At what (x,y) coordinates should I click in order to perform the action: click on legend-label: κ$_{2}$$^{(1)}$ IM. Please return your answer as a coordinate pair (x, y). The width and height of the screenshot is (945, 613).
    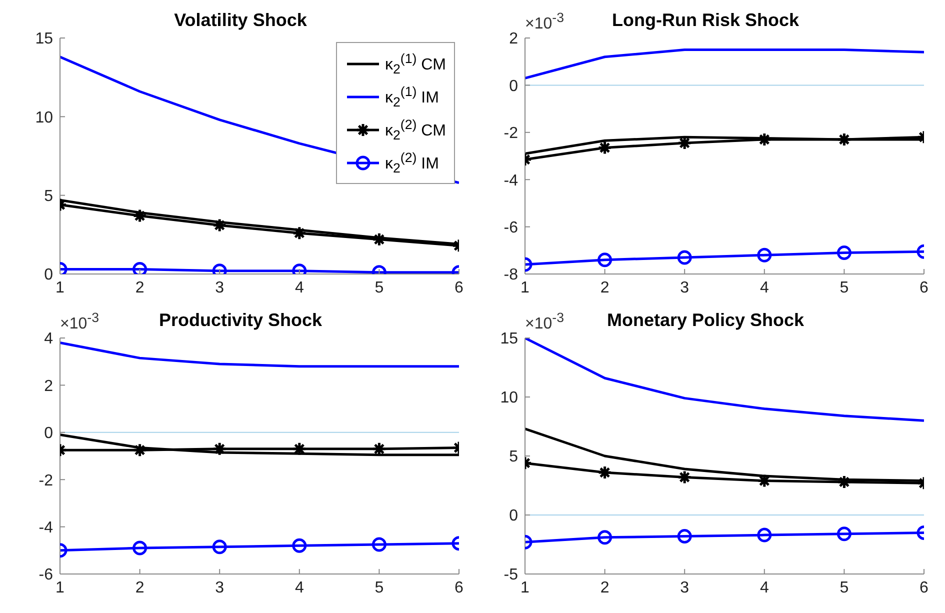
    Looking at the image, I should click on (411, 97).